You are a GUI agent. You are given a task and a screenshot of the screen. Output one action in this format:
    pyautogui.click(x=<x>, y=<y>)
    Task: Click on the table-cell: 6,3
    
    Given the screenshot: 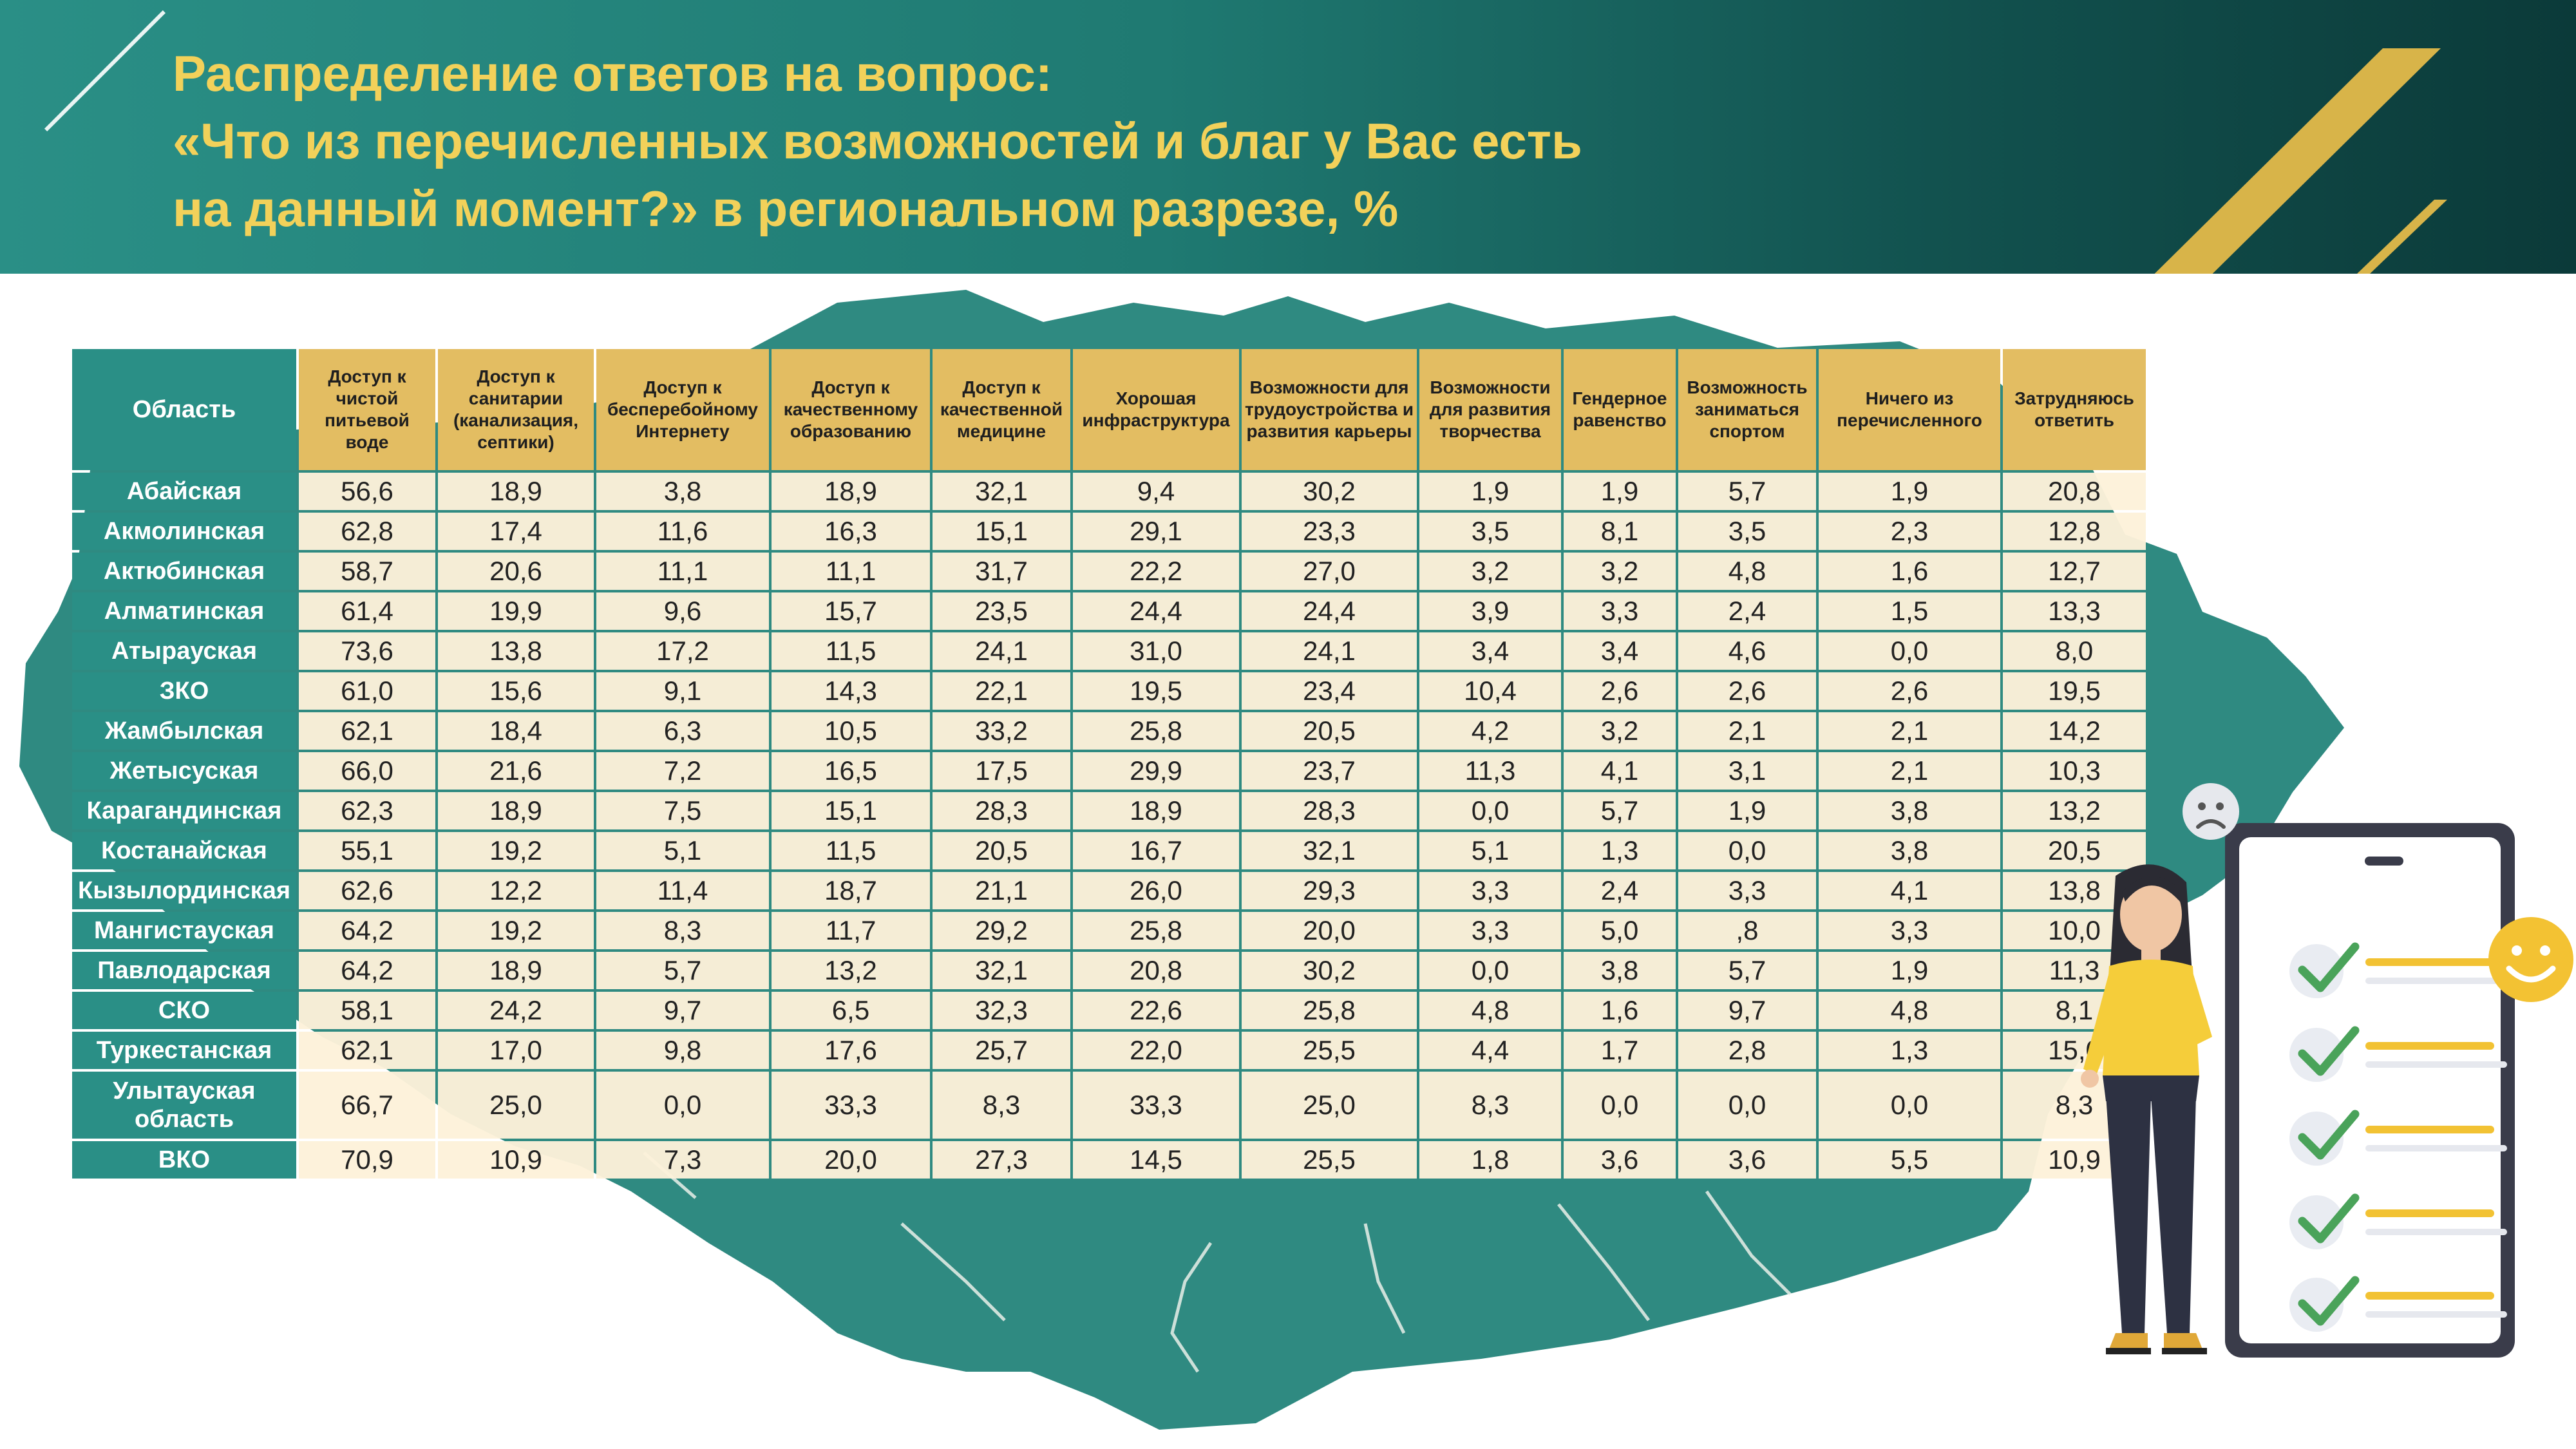 What is the action you would take?
    pyautogui.click(x=683, y=731)
    